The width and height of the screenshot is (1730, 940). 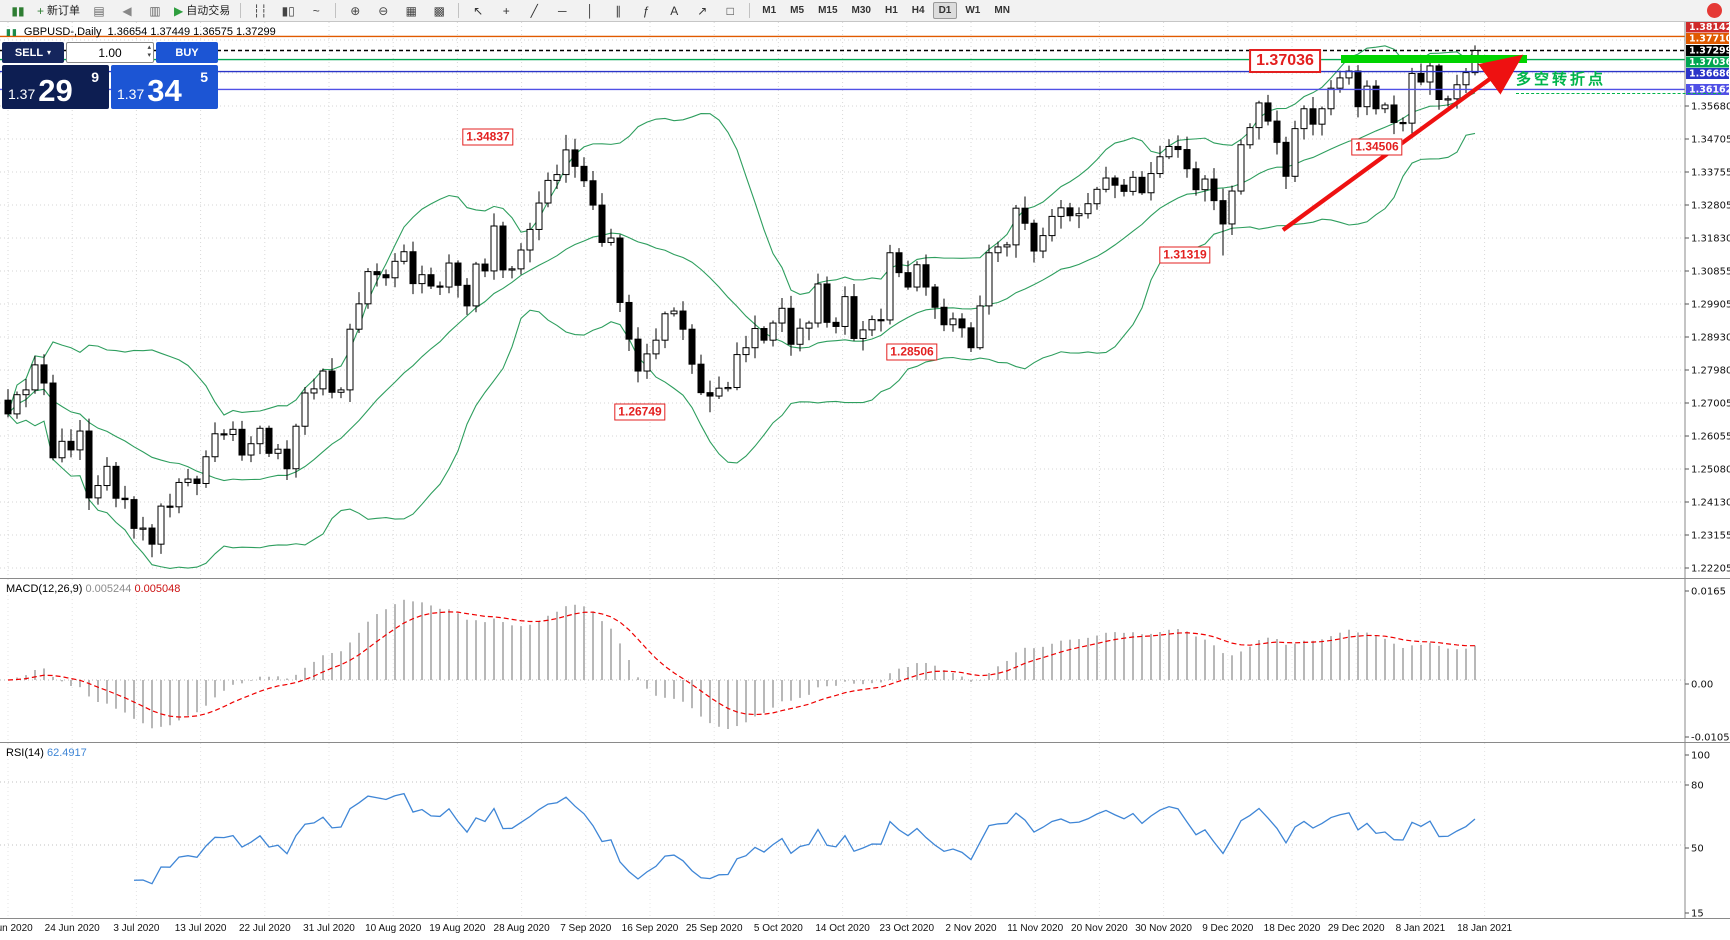 I want to click on shapes-icon: □, so click(x=730, y=11).